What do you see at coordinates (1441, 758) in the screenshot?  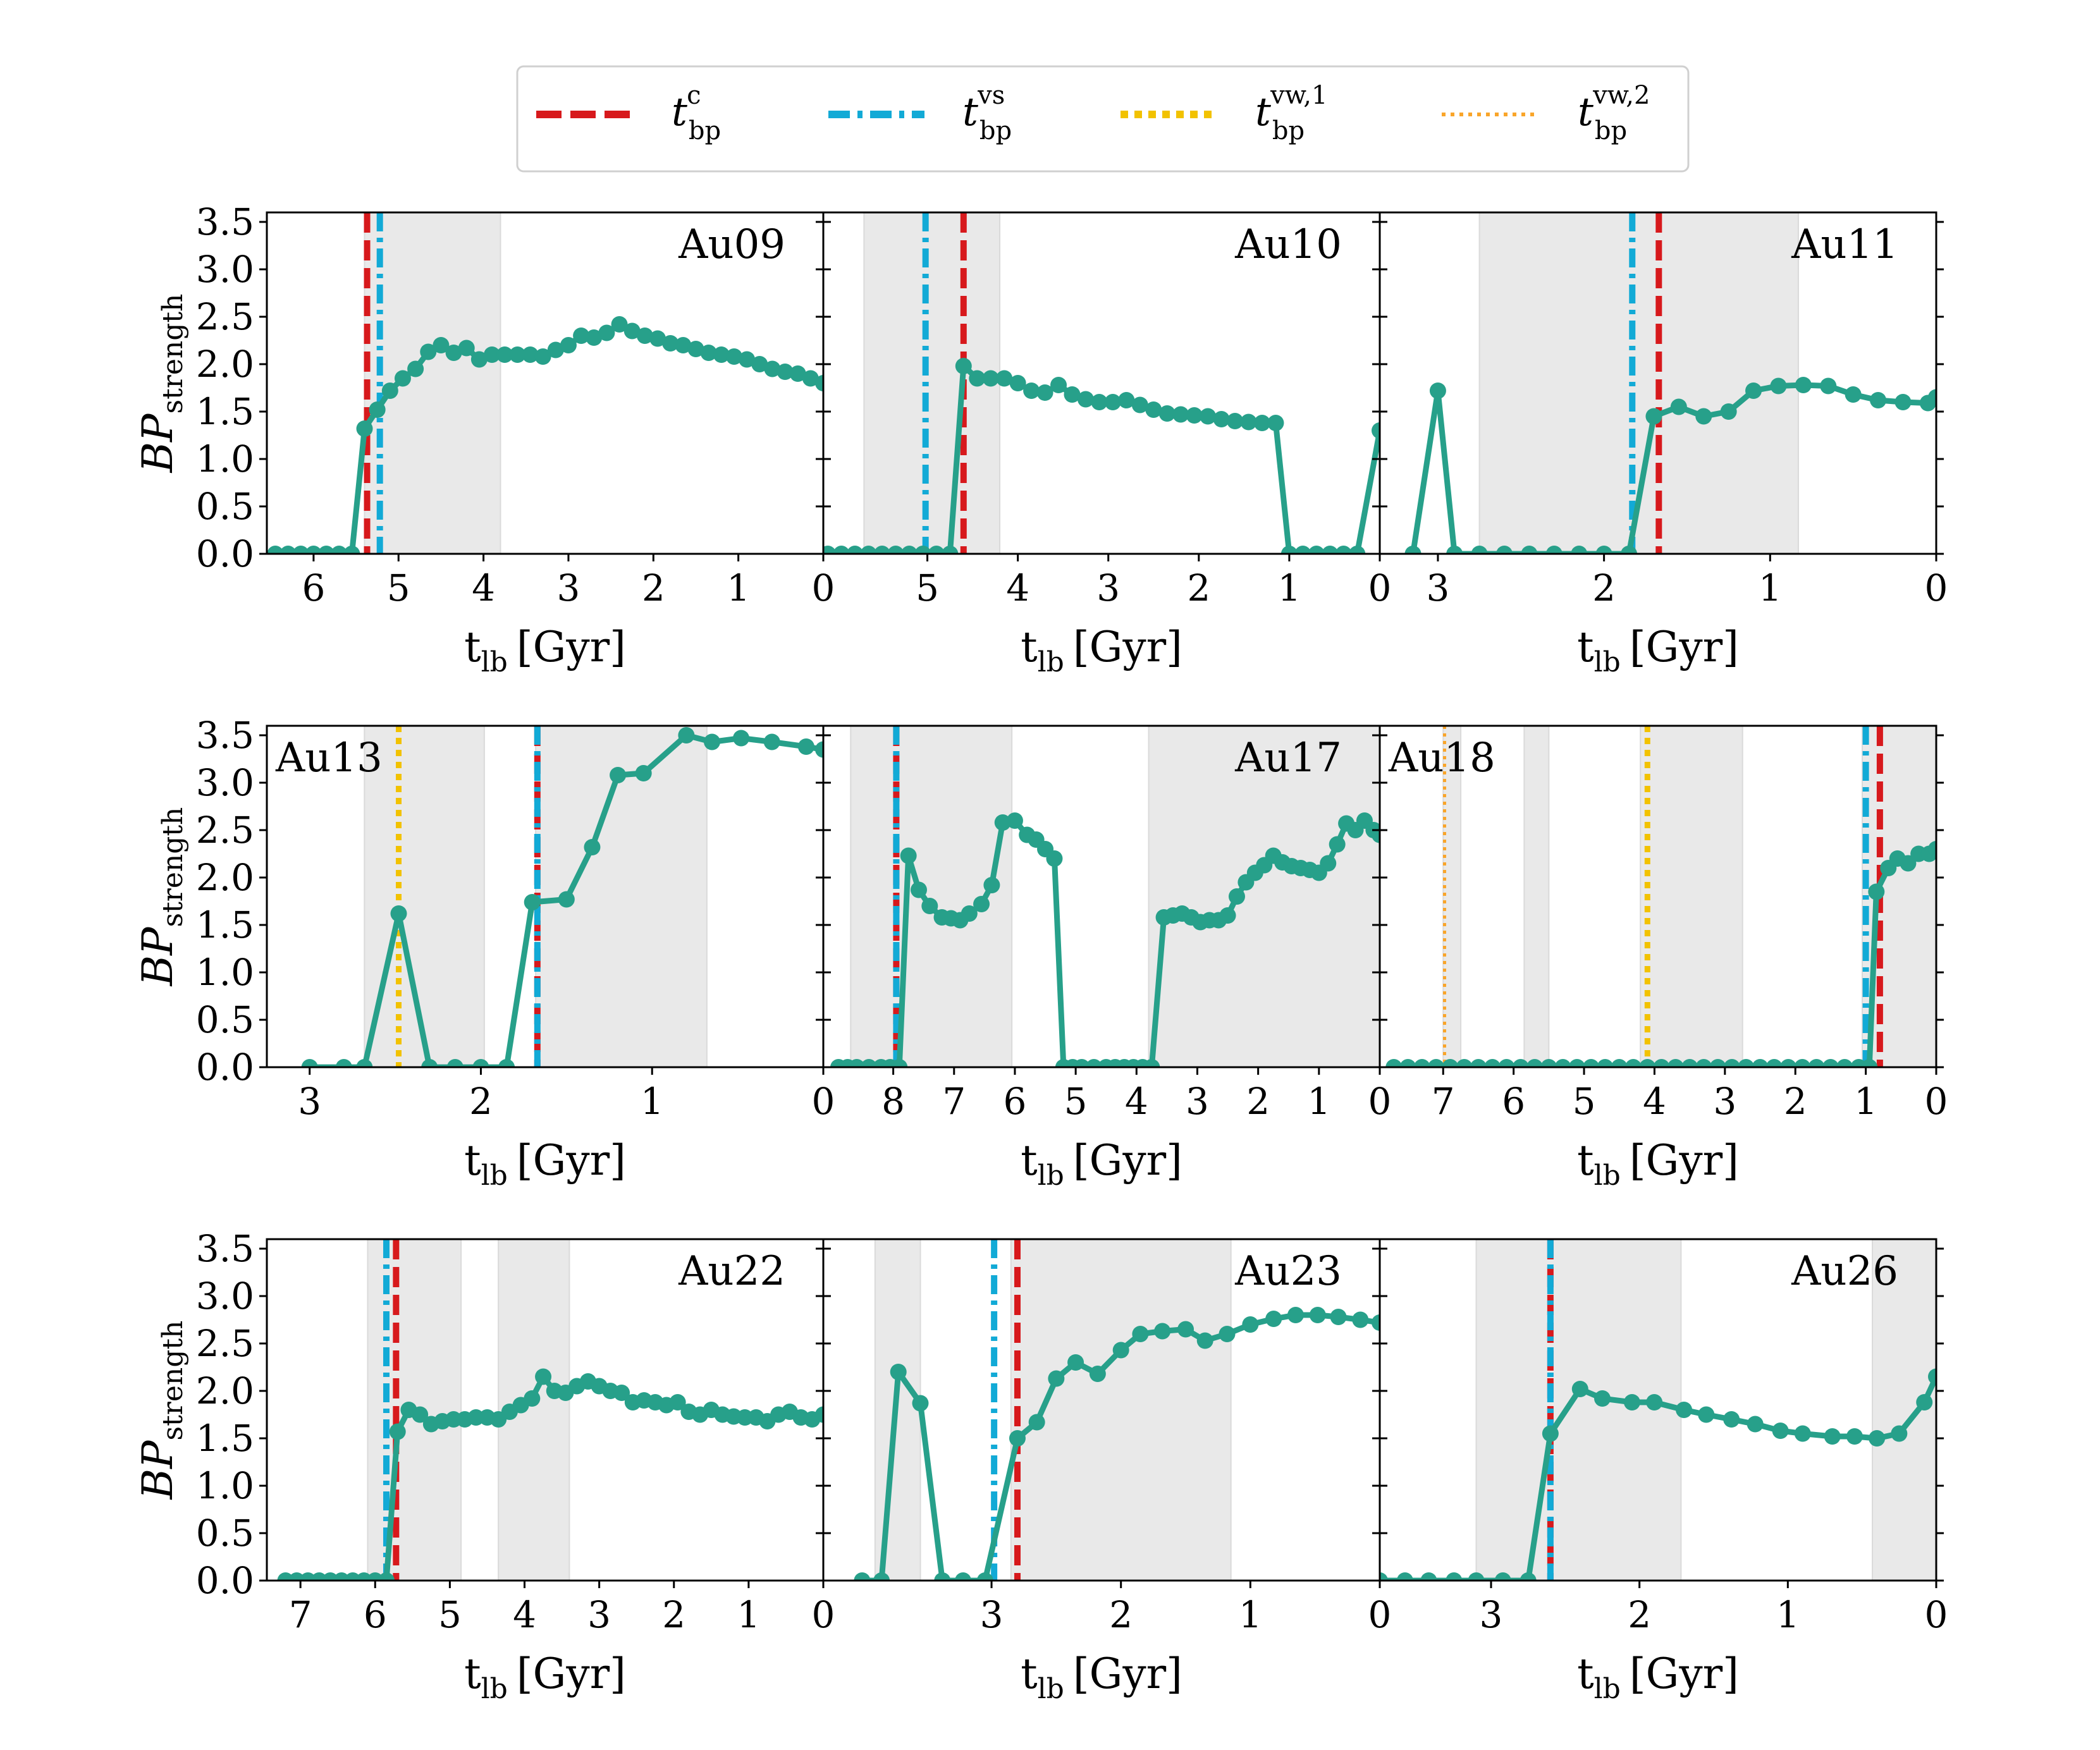 I see `panel-name-label: Au18` at bounding box center [1441, 758].